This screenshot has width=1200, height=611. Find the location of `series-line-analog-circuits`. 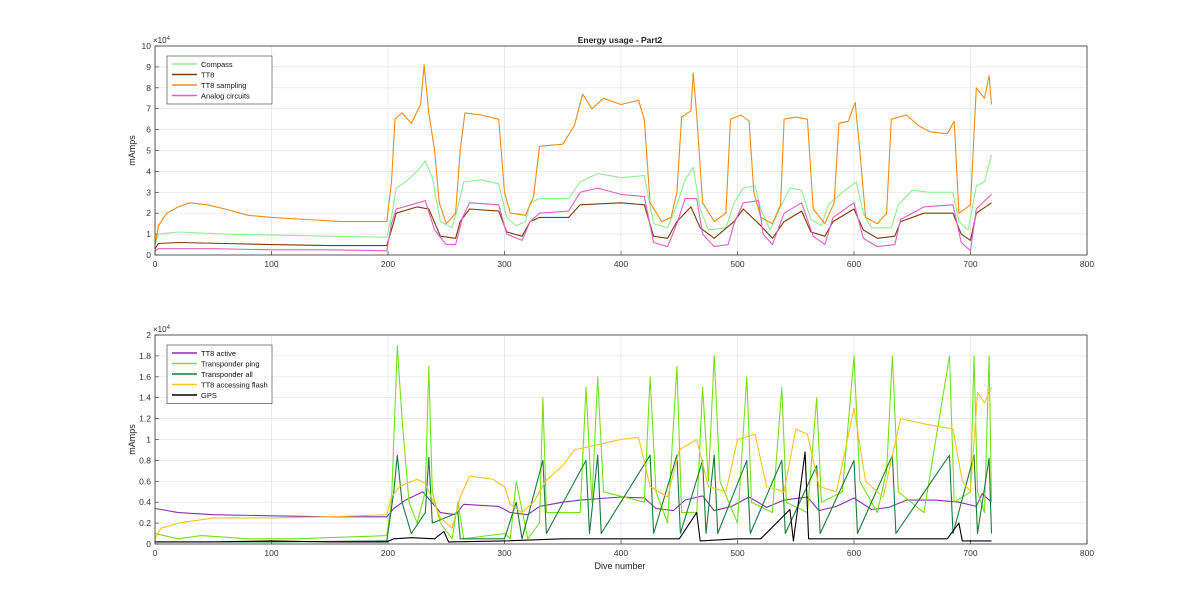

series-line-analog-circuits is located at coordinates (573, 219).